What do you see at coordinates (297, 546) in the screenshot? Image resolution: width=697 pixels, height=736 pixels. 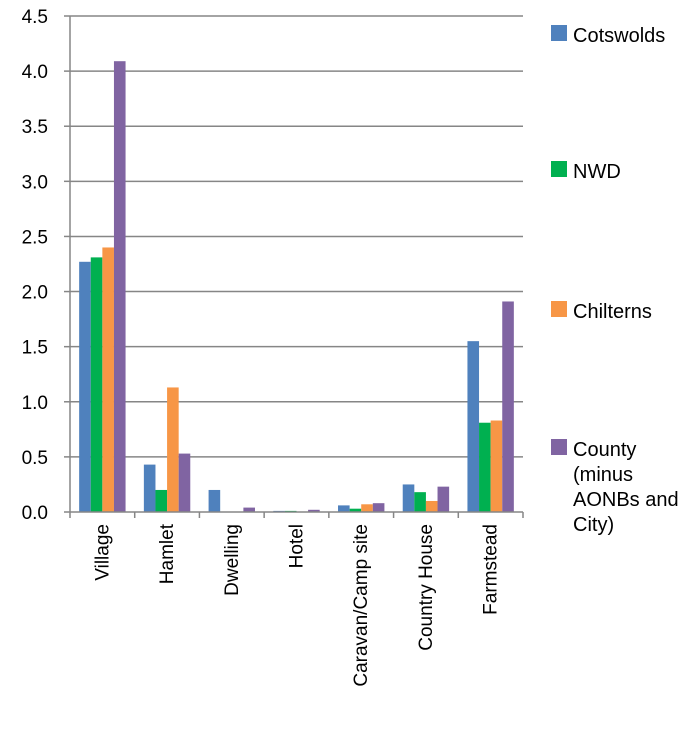 I see `x-tick-label: Hotel` at bounding box center [297, 546].